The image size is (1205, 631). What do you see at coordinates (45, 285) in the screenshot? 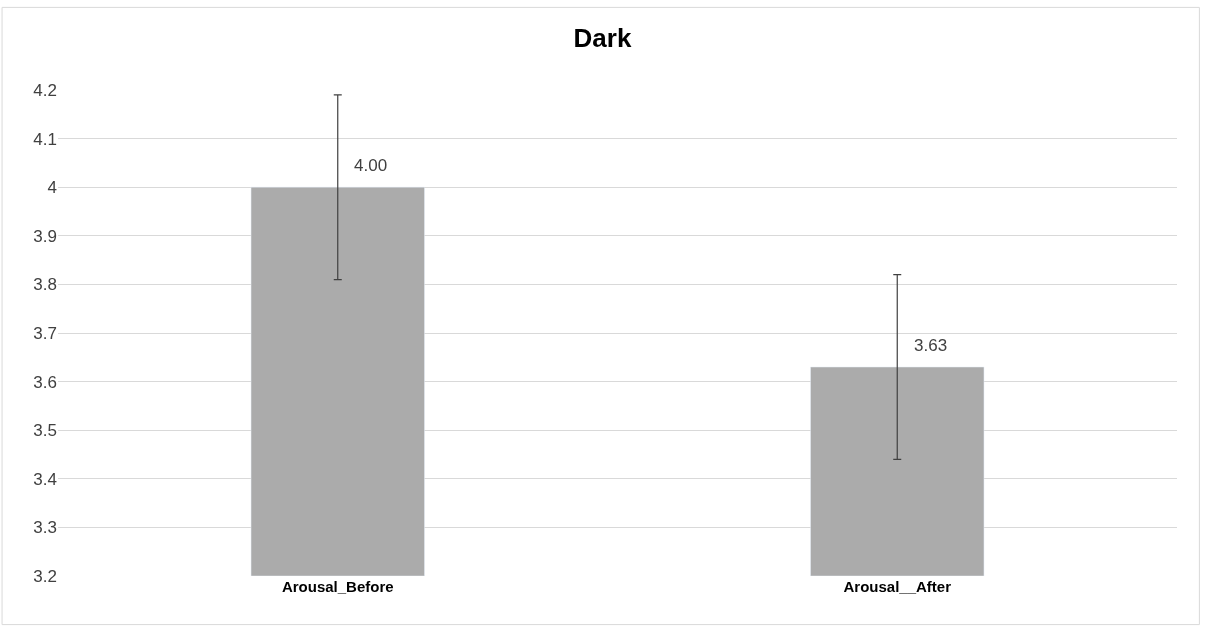
I see `y-tick-label: 3.8` at bounding box center [45, 285].